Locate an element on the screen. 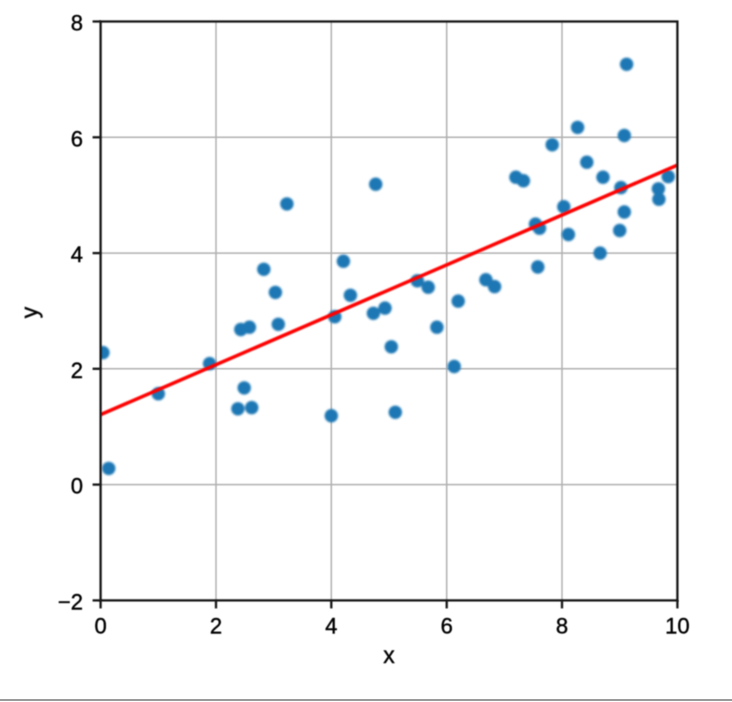  svg-text: y is located at coordinates (29, 312).